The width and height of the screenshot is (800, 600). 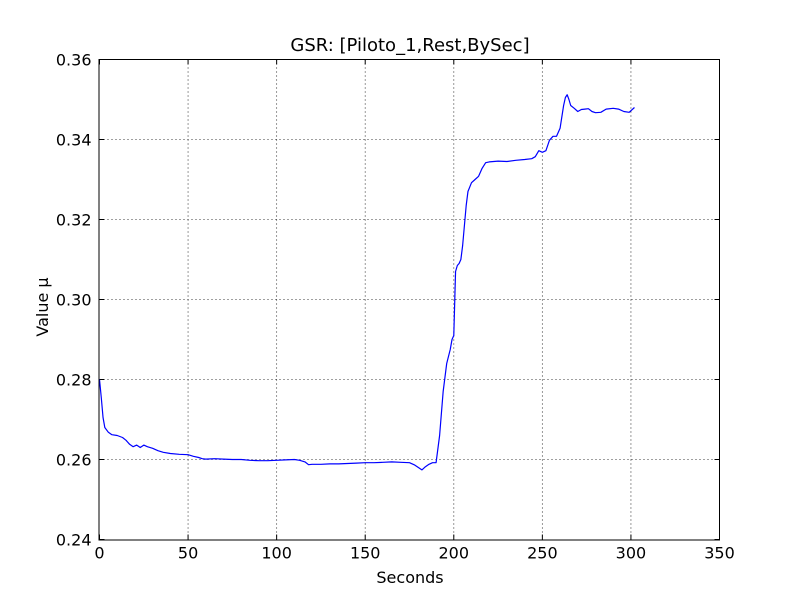 What do you see at coordinates (365, 553) in the screenshot?
I see `x-tick-label: 150` at bounding box center [365, 553].